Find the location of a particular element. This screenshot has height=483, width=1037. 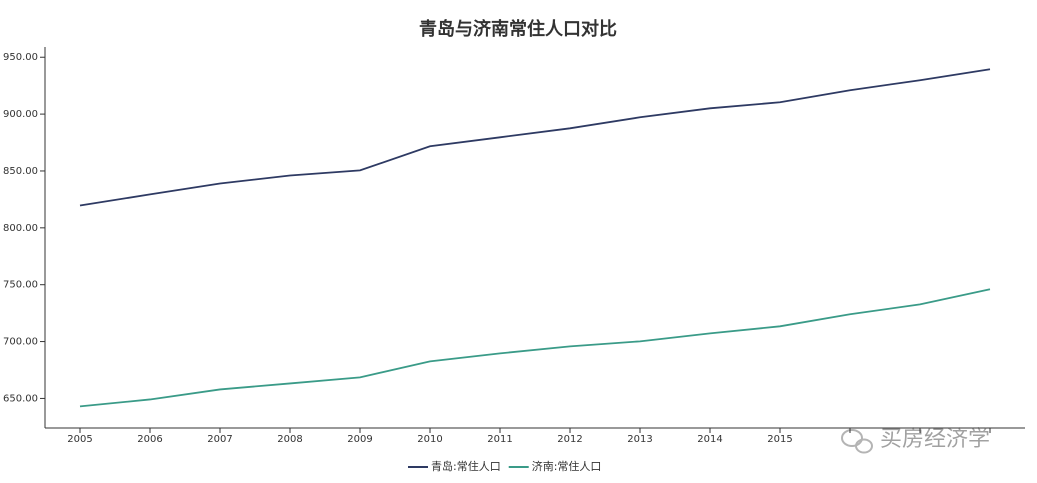

x-tick-label: 2011 is located at coordinates (499, 439).